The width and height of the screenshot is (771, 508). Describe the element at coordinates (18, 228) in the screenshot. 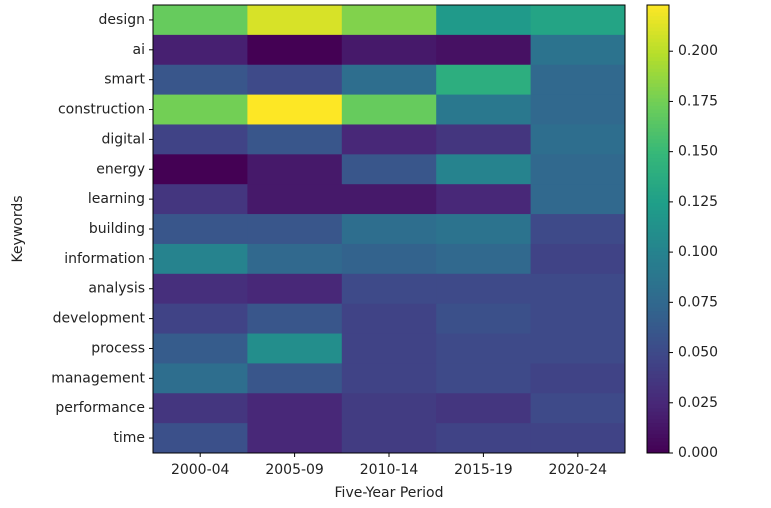

I see `y-axis-label: Keywords` at that location.